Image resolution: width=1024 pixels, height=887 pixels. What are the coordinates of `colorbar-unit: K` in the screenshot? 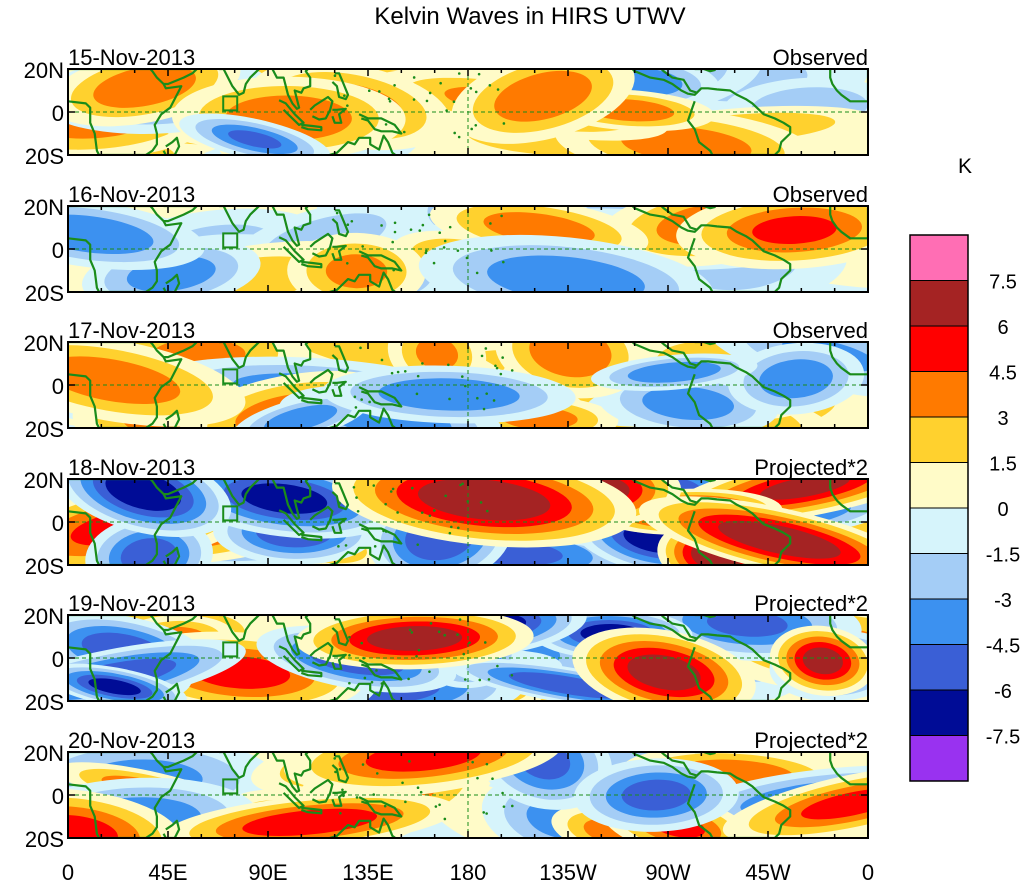 It's located at (965, 166).